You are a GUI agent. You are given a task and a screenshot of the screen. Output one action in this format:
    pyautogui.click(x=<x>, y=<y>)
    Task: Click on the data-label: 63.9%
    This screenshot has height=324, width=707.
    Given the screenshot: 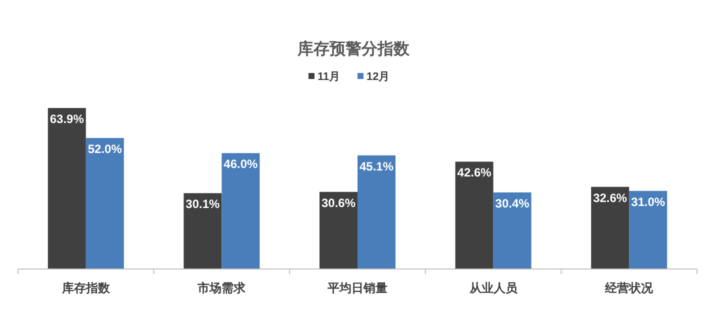 What is the action you would take?
    pyautogui.click(x=67, y=119)
    